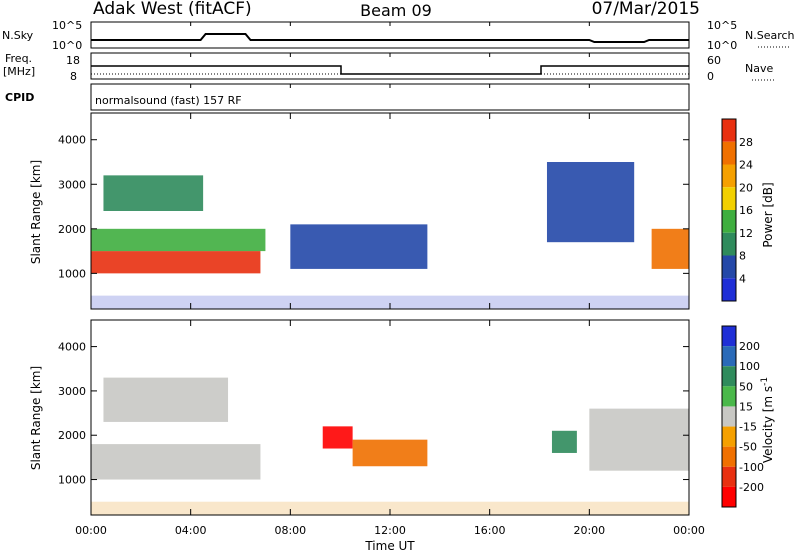  I want to click on power-ylabel: Slant Range [km], so click(36, 212).